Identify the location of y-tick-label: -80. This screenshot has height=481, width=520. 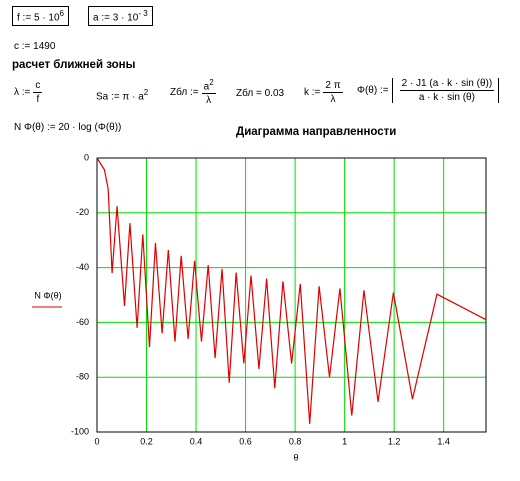
(82, 377).